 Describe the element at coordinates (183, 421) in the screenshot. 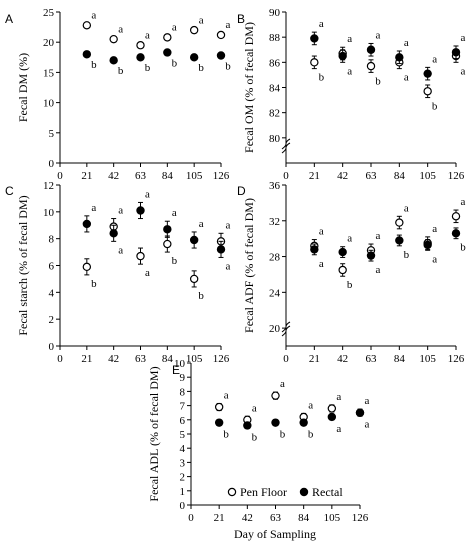

I see `y-tick-label-e: 6` at that location.